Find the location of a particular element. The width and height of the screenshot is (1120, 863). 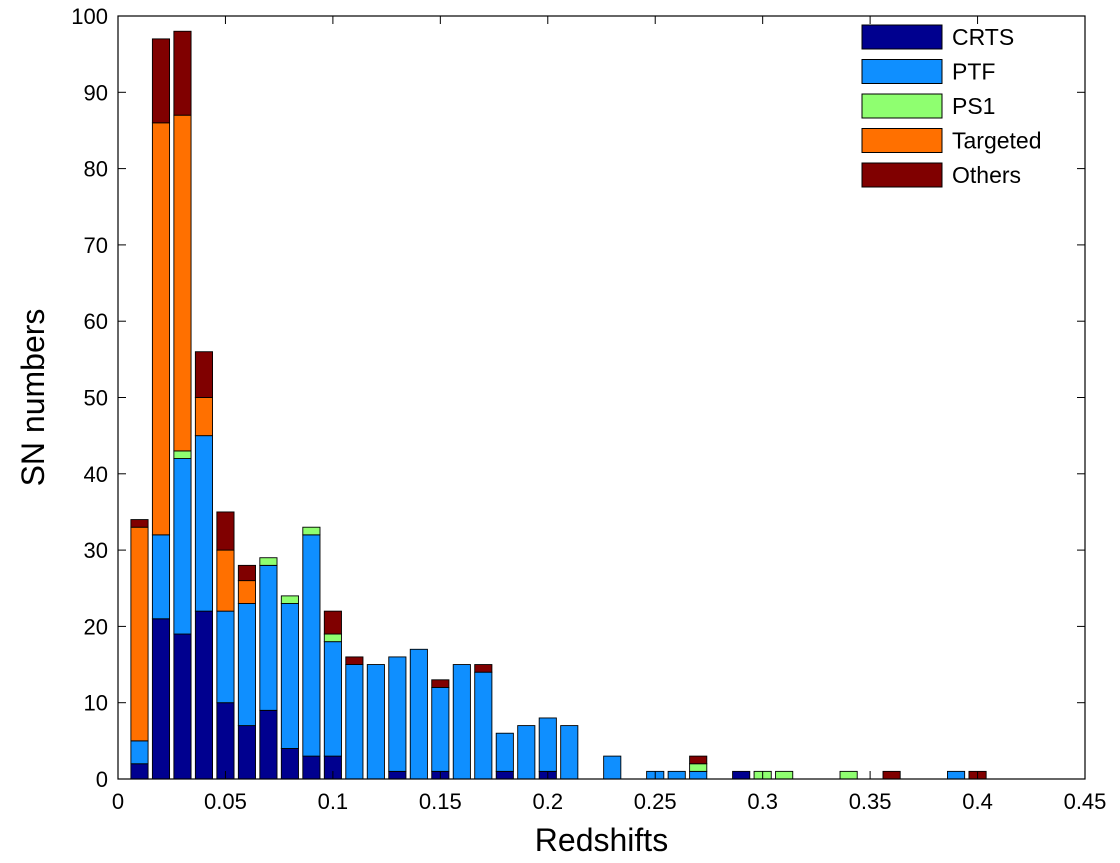

y-axis-title: SN numbers is located at coordinates (33, 398).